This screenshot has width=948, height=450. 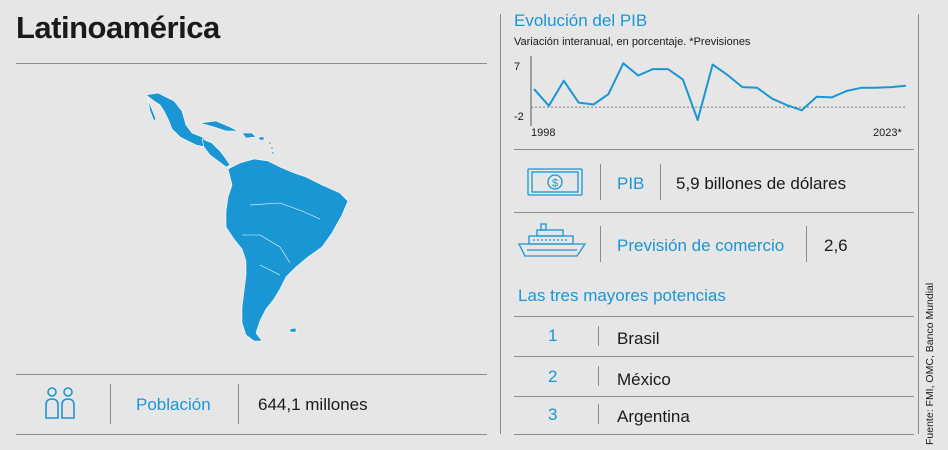 I want to click on trade-divider, so click(x=600, y=244).